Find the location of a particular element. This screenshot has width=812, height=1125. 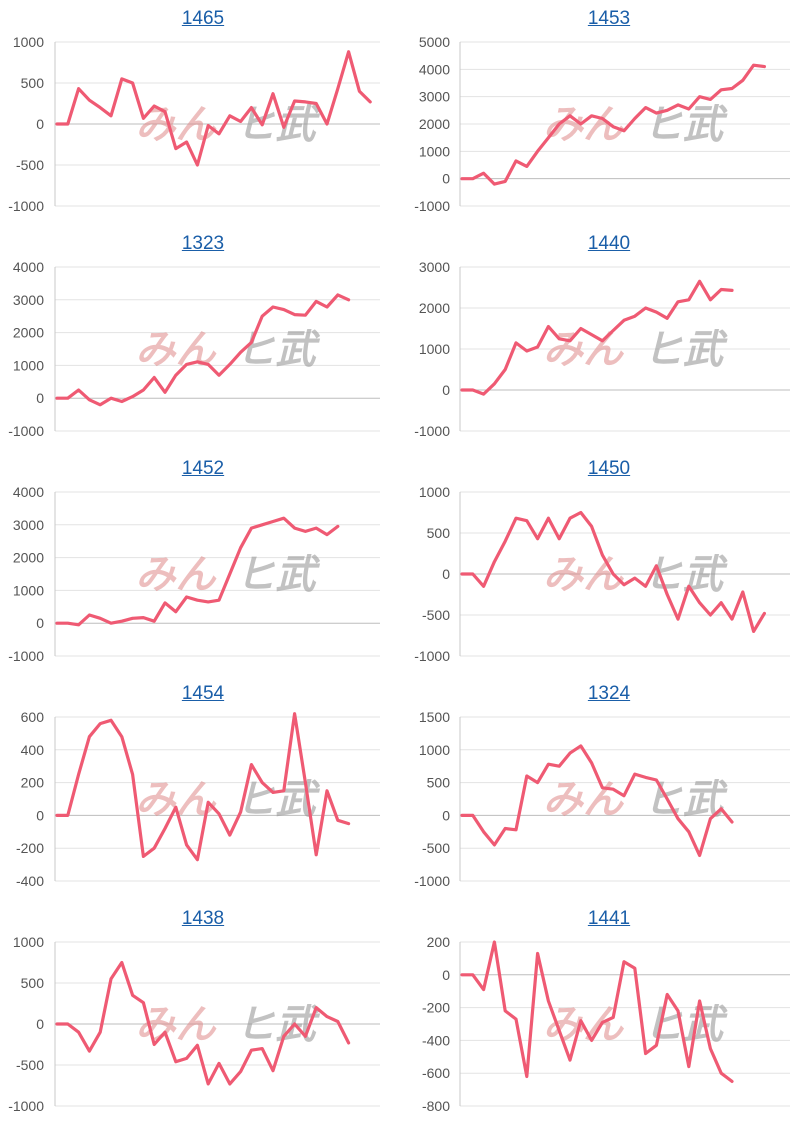

chart-title-link: 1324 is located at coordinates (609, 693).